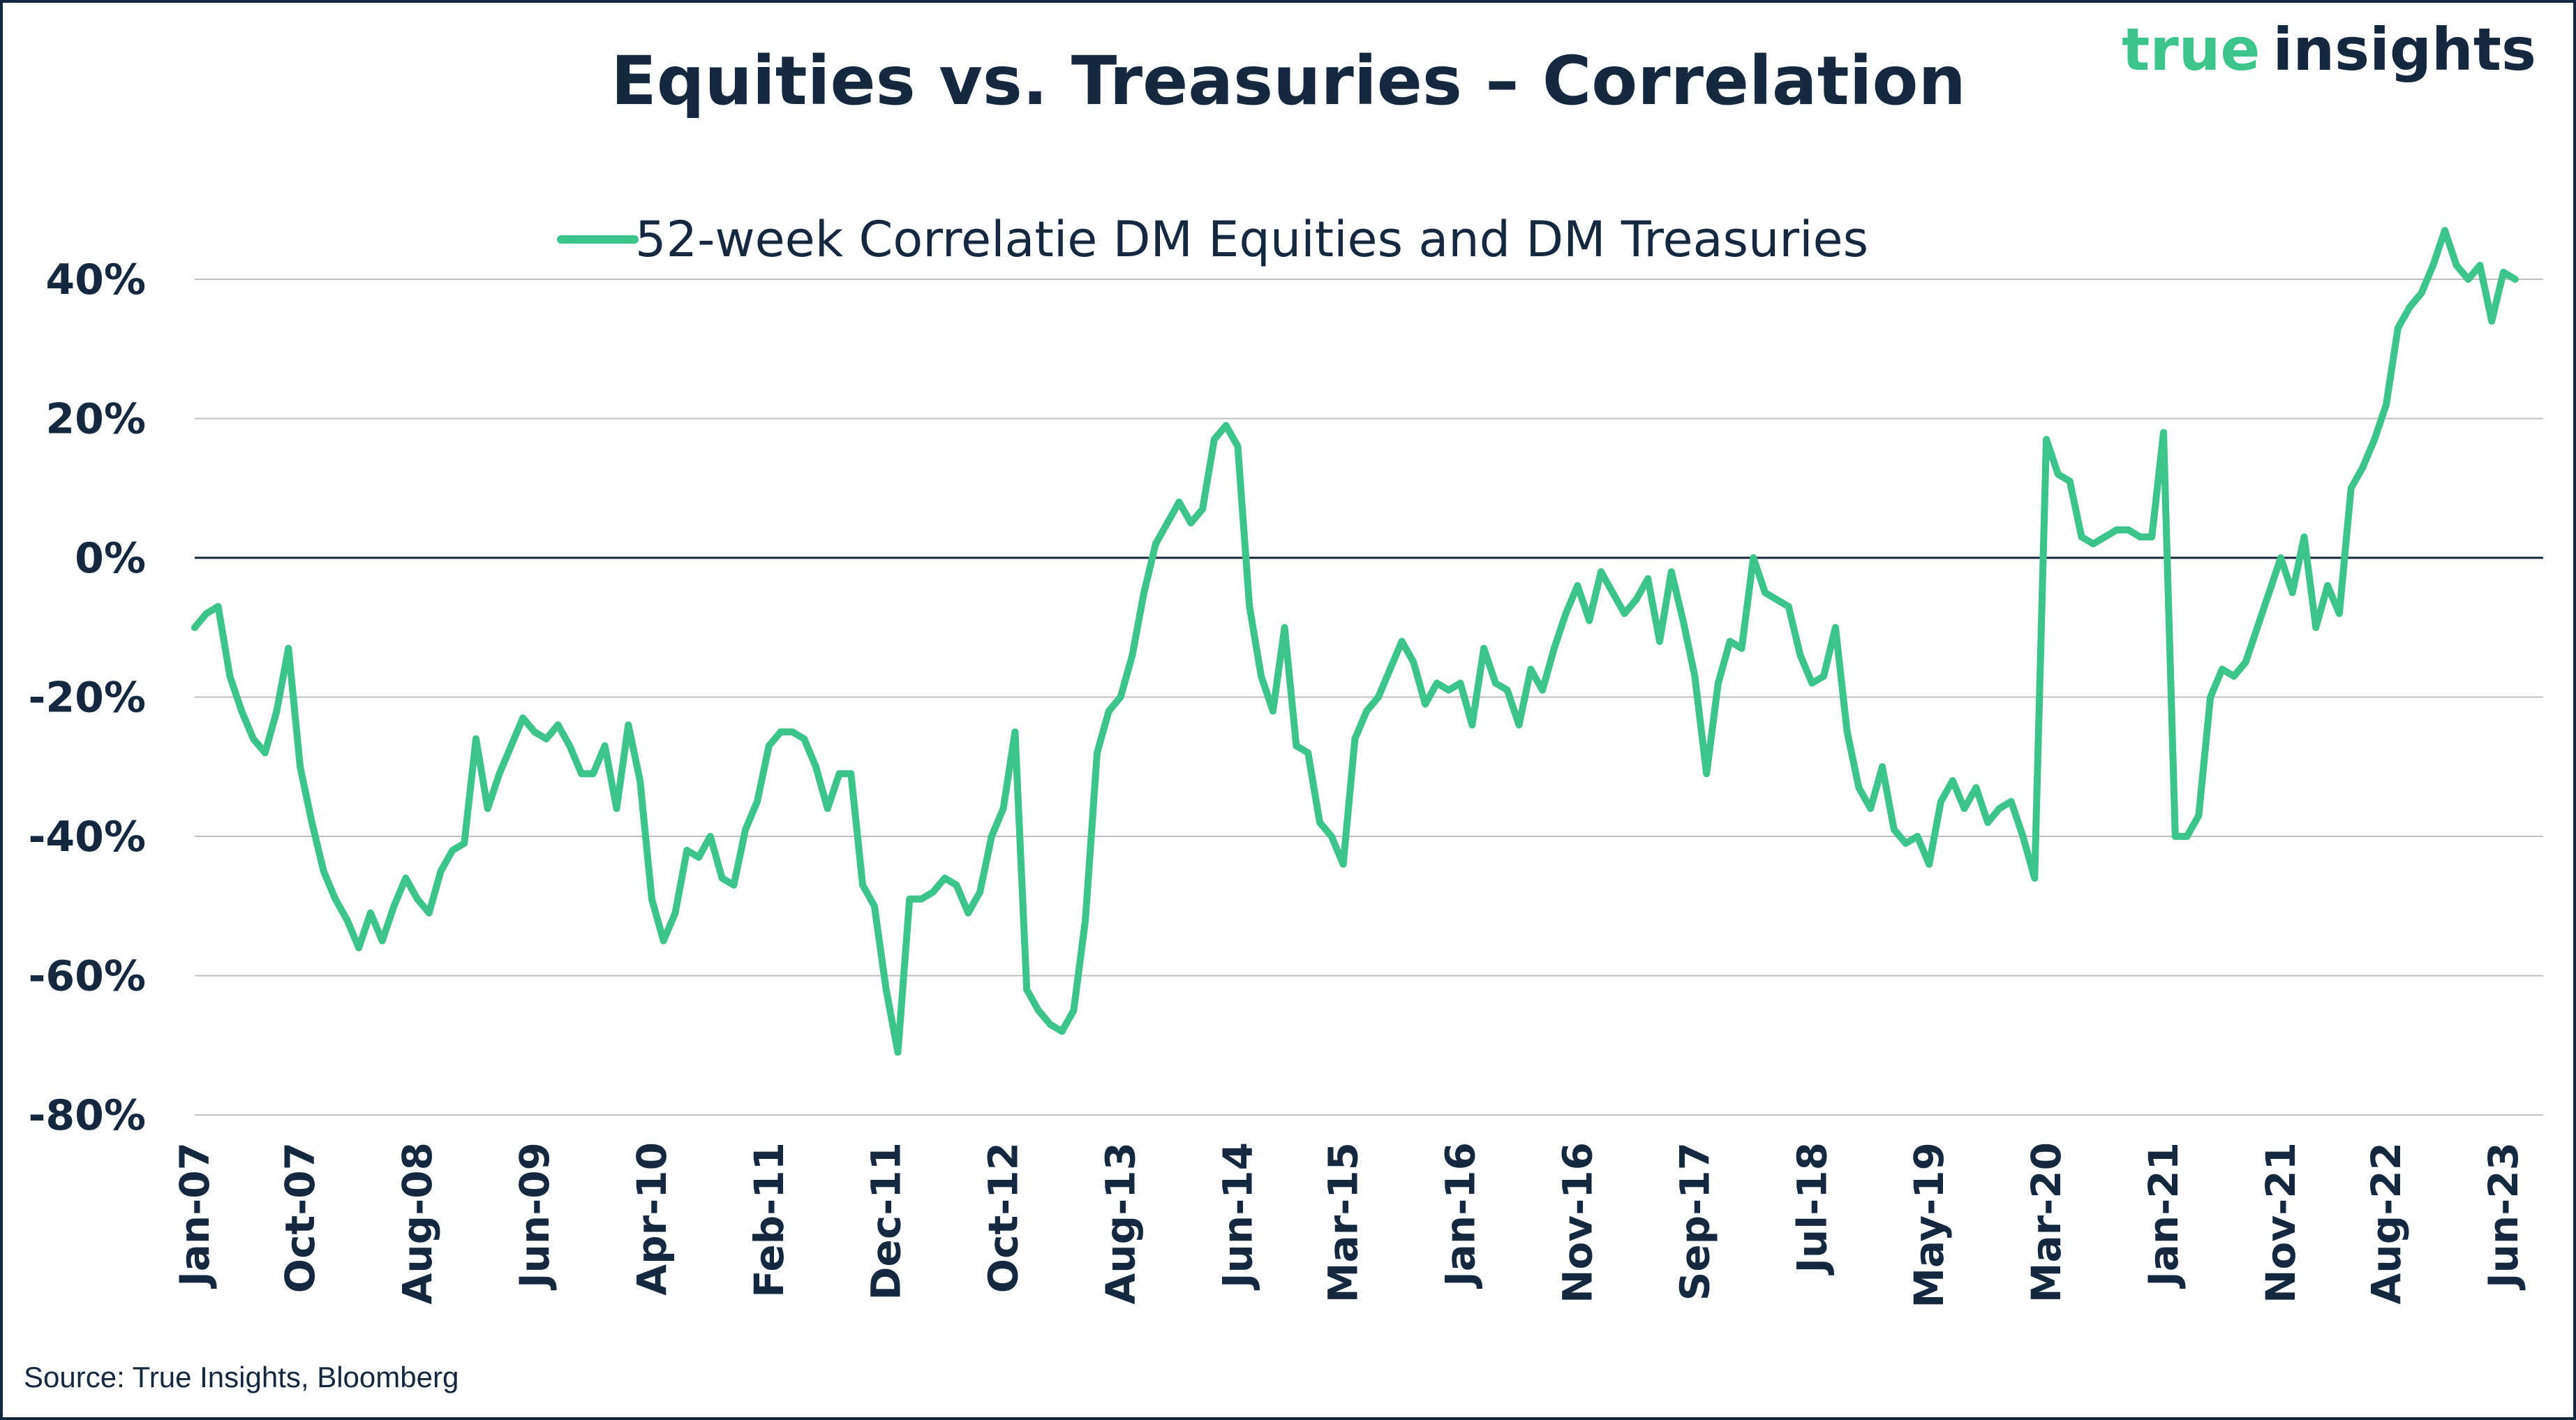 This screenshot has height=1420, width=2576. Describe the element at coordinates (300, 1217) in the screenshot. I see `x-tick-label: Oct-07` at that location.